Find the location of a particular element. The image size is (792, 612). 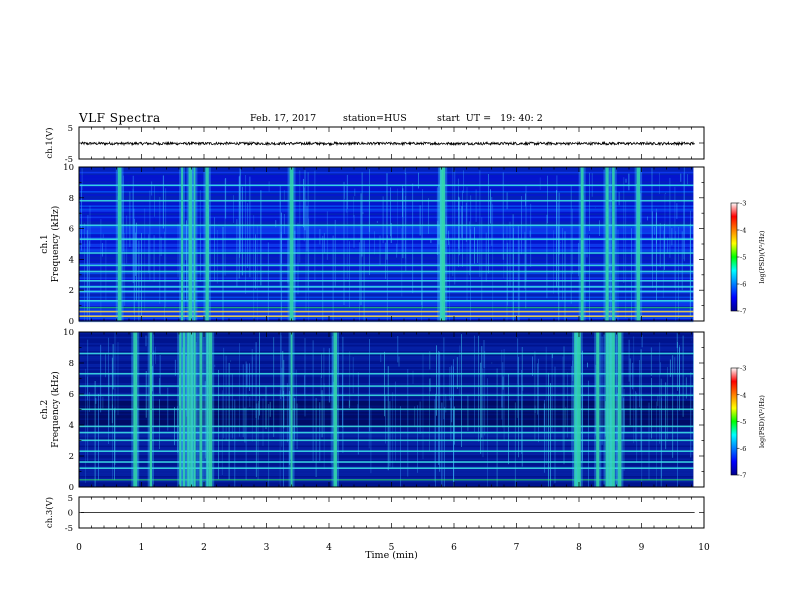

y-tick-label: 4 is located at coordinates (71, 260).